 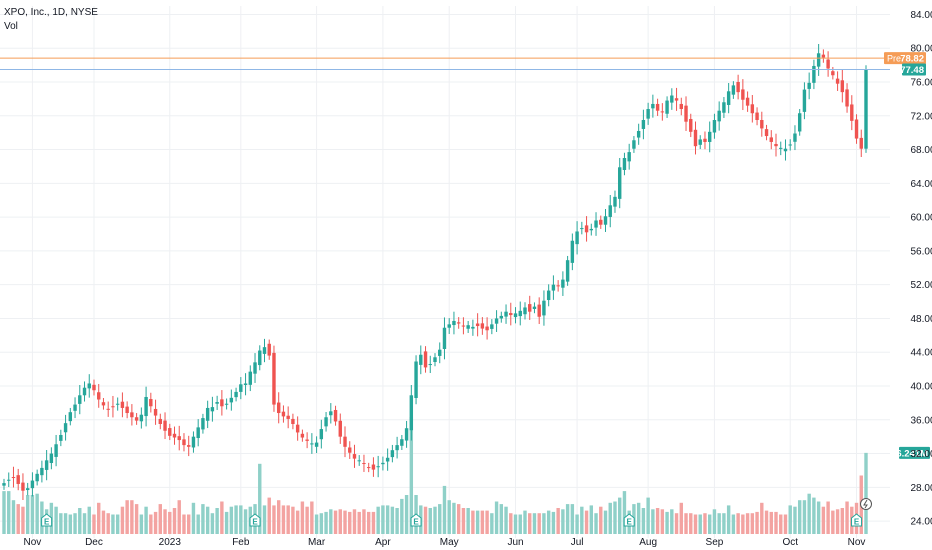 I want to click on y-tick-label: 24.00, so click(x=921, y=522).